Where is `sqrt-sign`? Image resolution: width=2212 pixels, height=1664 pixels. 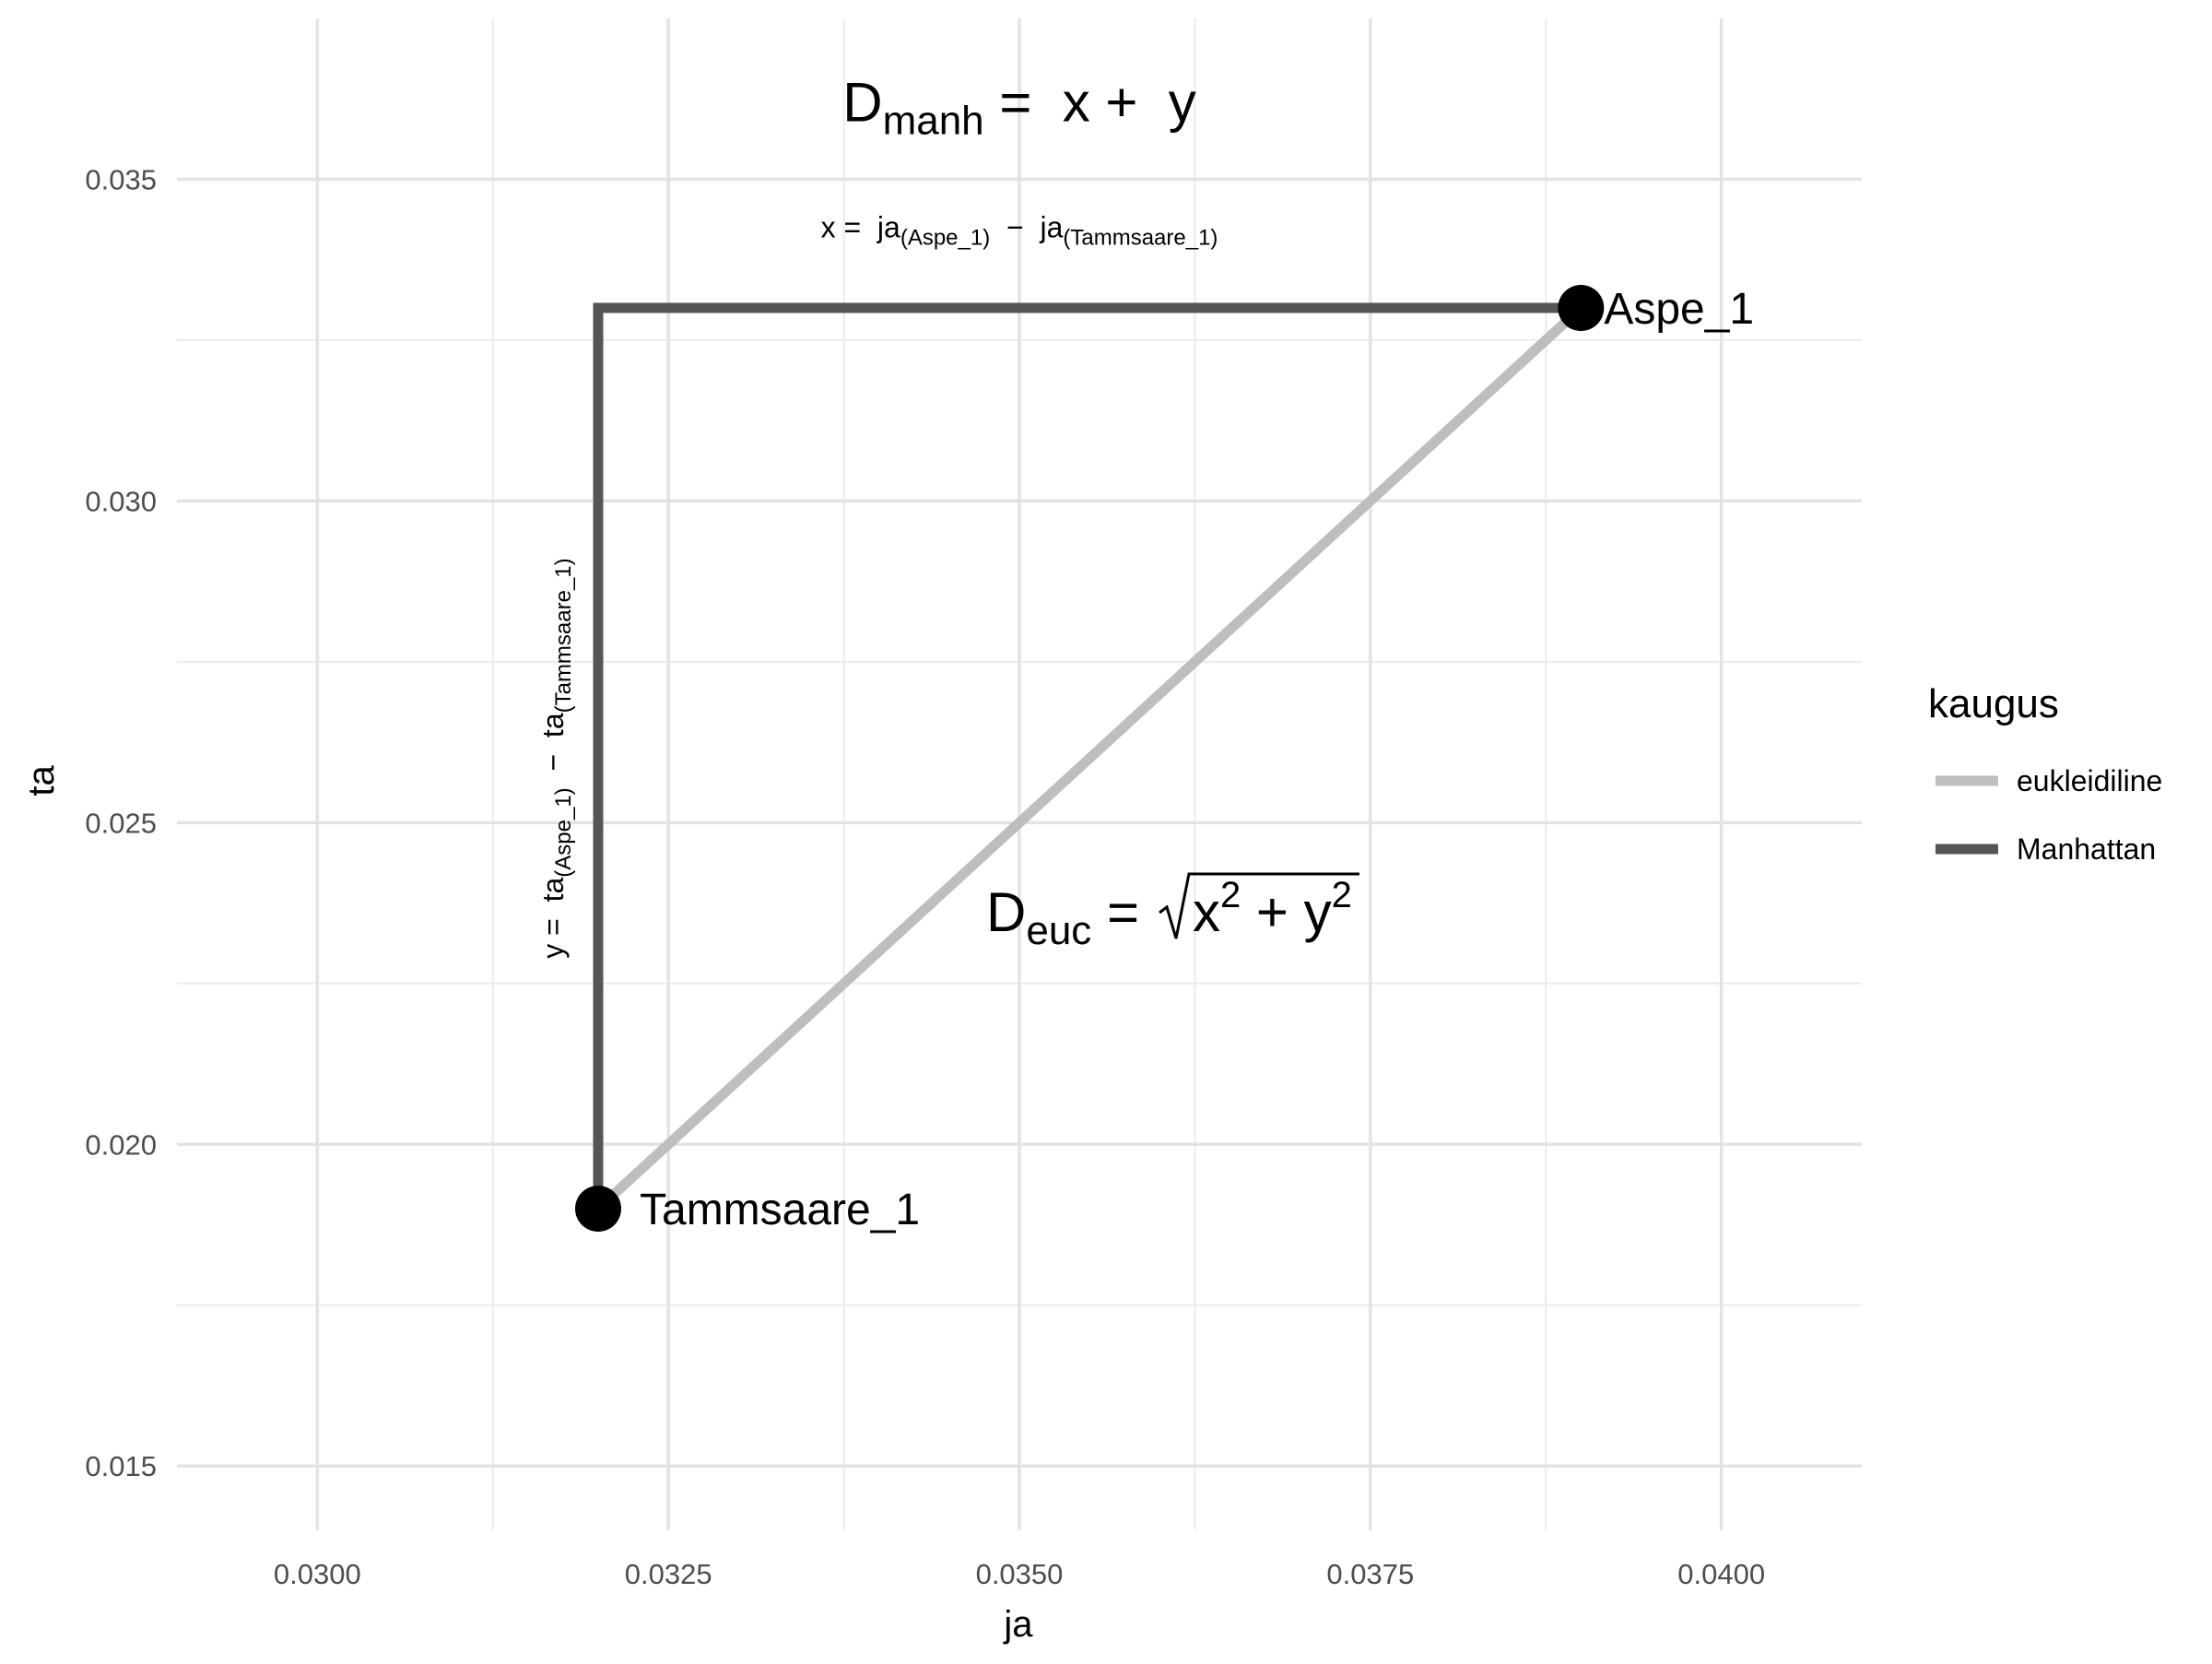 sqrt-sign is located at coordinates (1259, 905).